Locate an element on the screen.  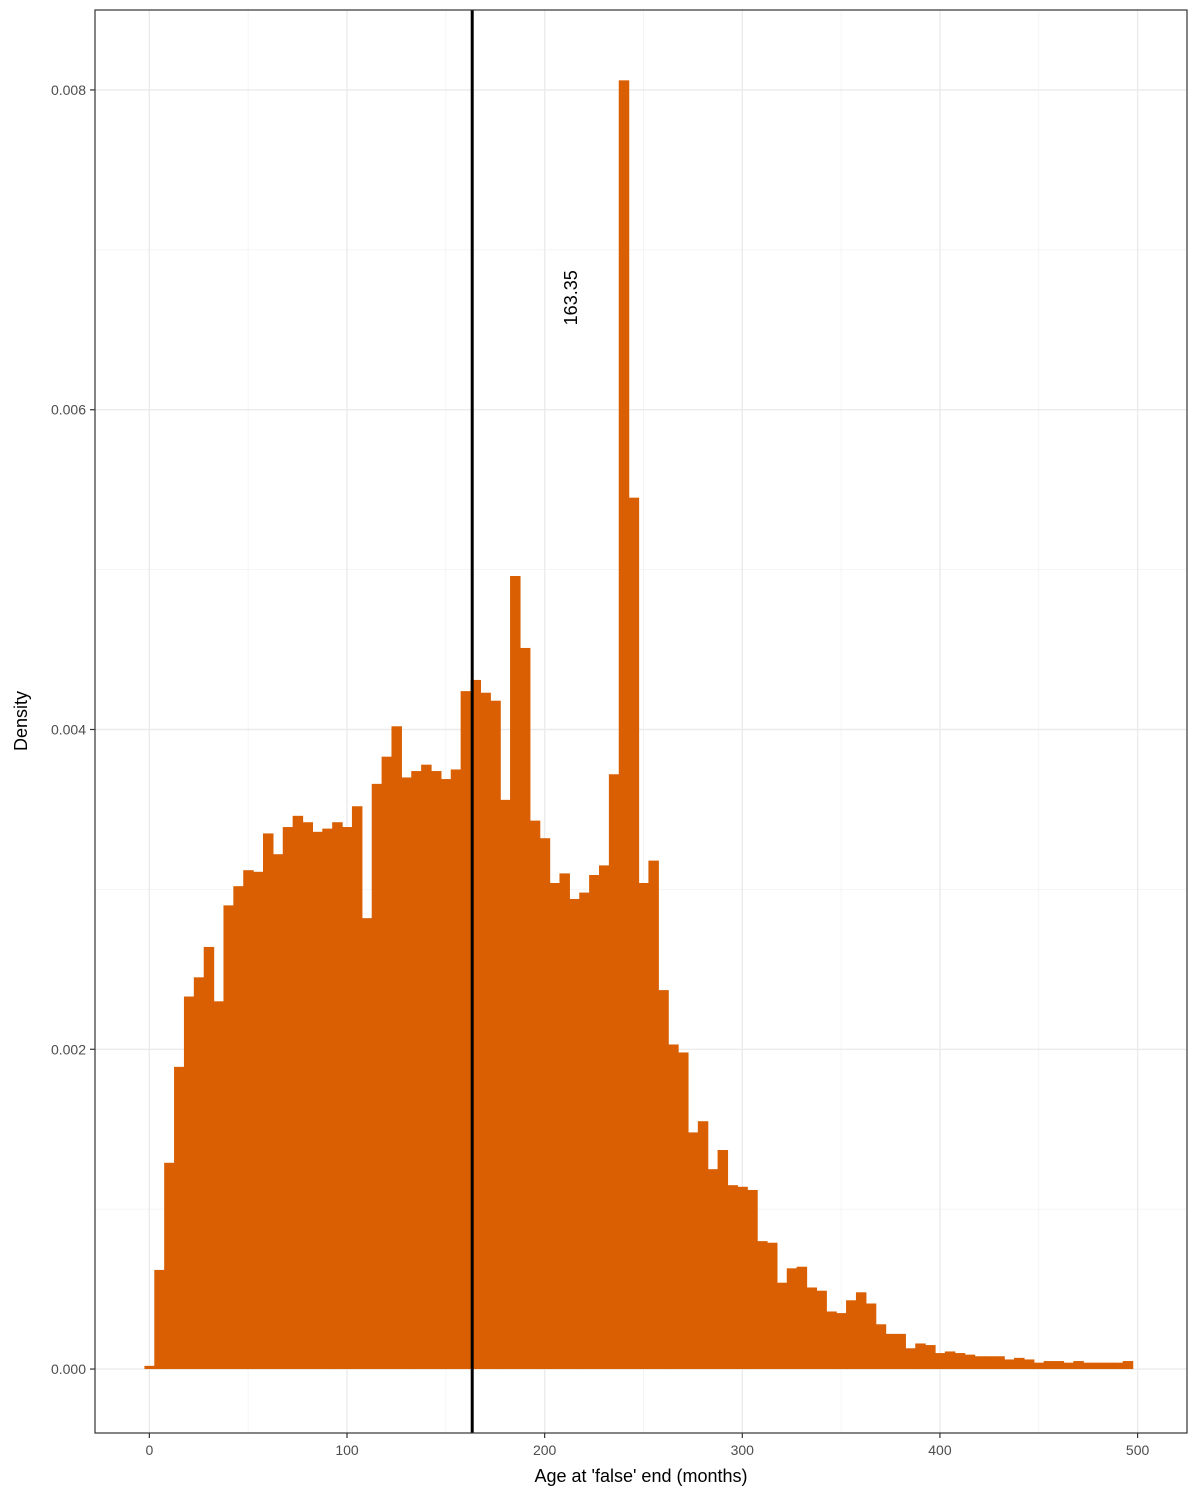
mean-line-label: 163.35 is located at coordinates (571, 297).